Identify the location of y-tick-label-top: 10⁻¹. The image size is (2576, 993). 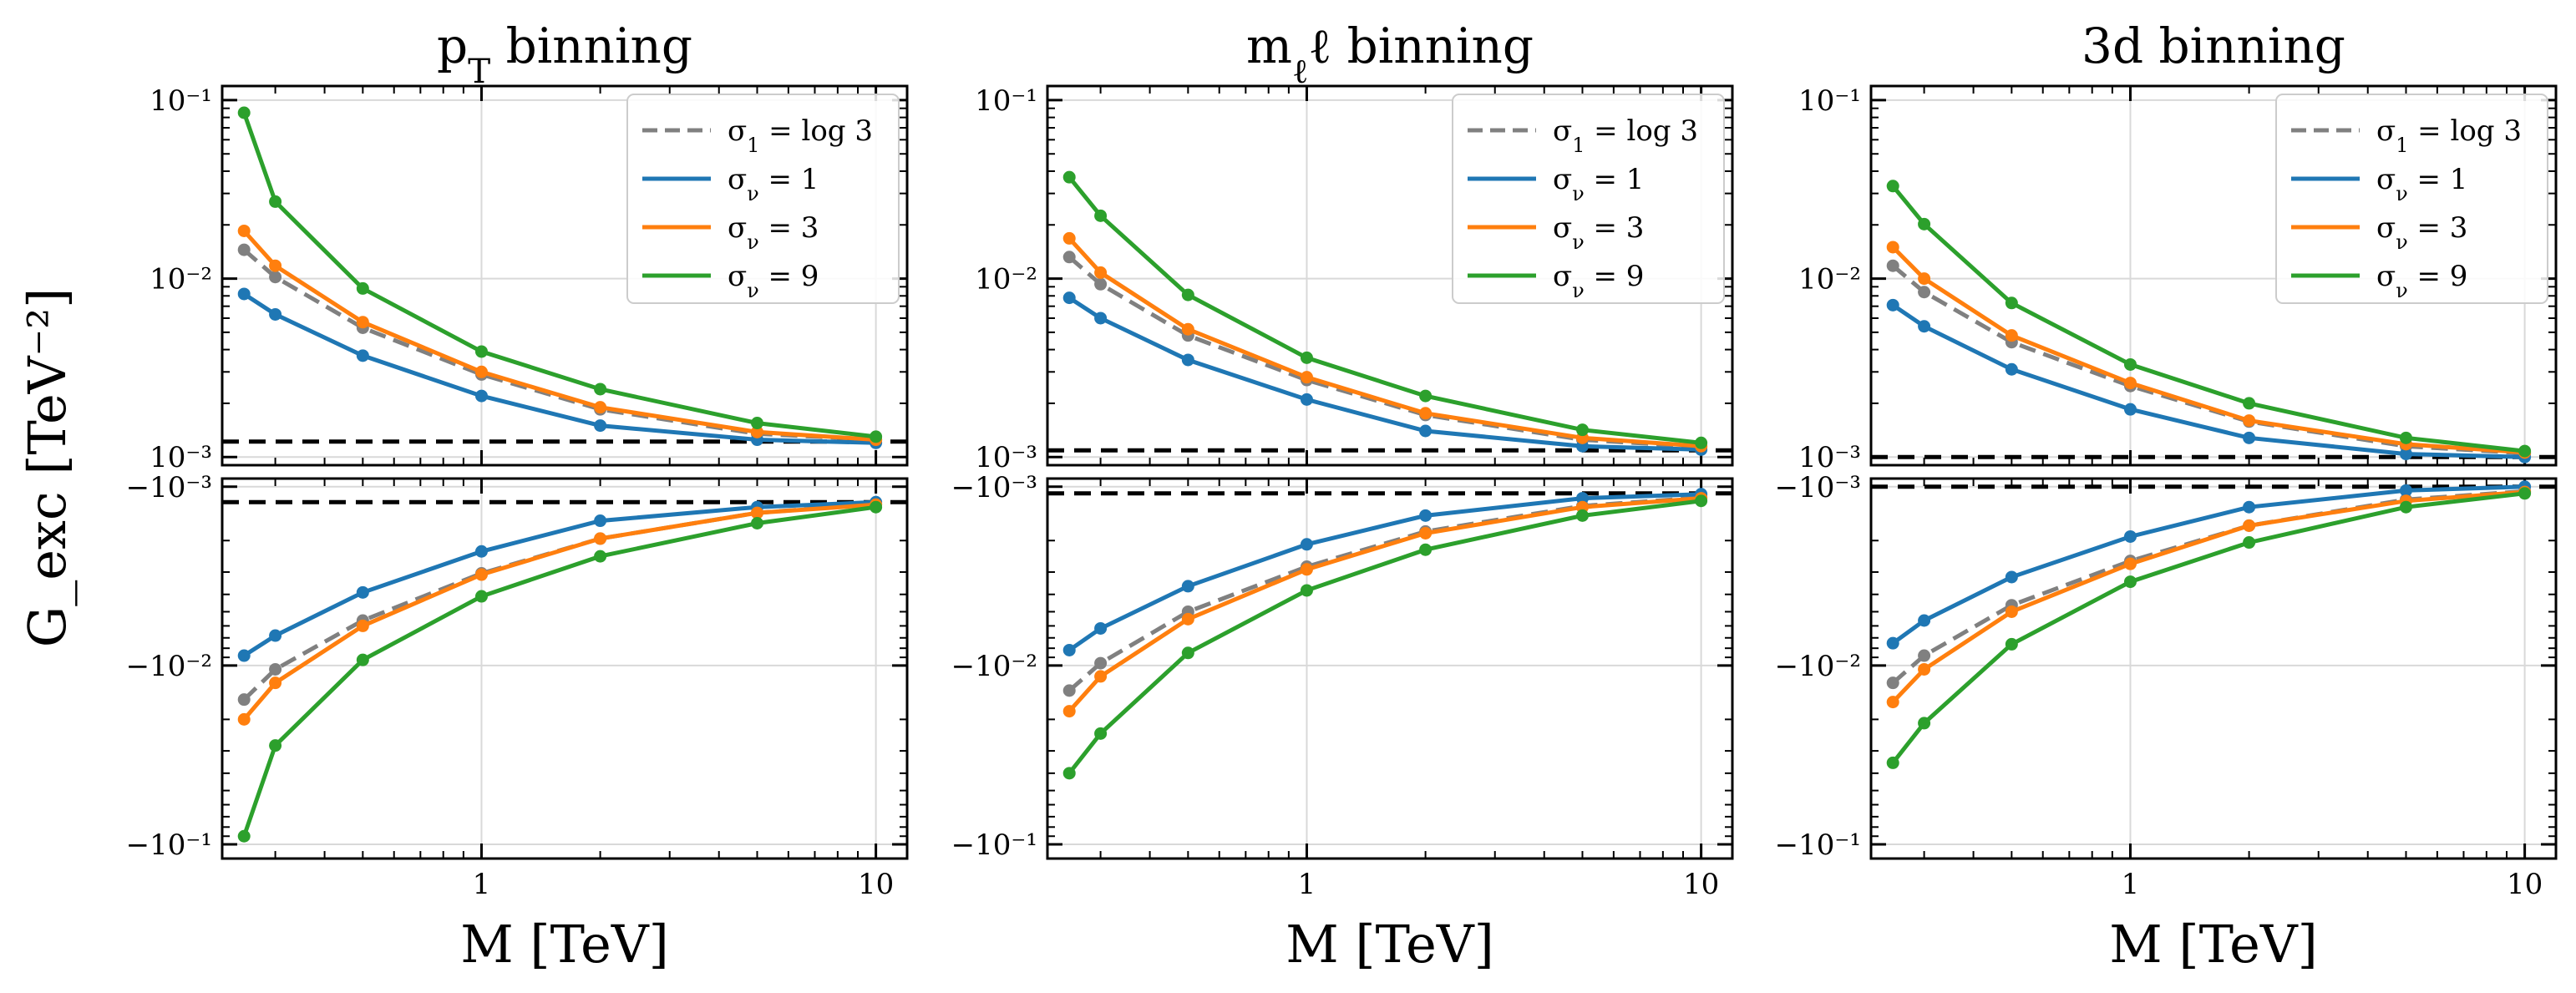
(181, 101).